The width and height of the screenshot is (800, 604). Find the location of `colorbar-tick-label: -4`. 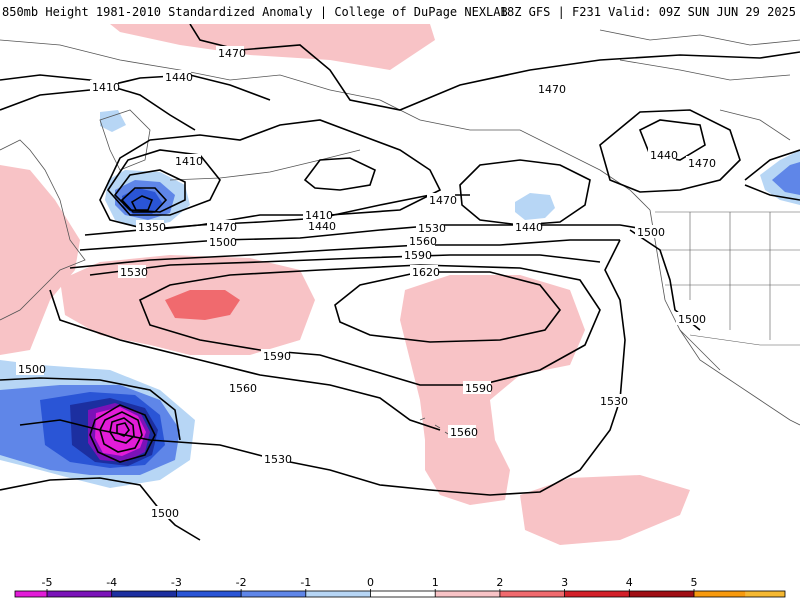

colorbar-tick-label: -4 is located at coordinates (111, 582).